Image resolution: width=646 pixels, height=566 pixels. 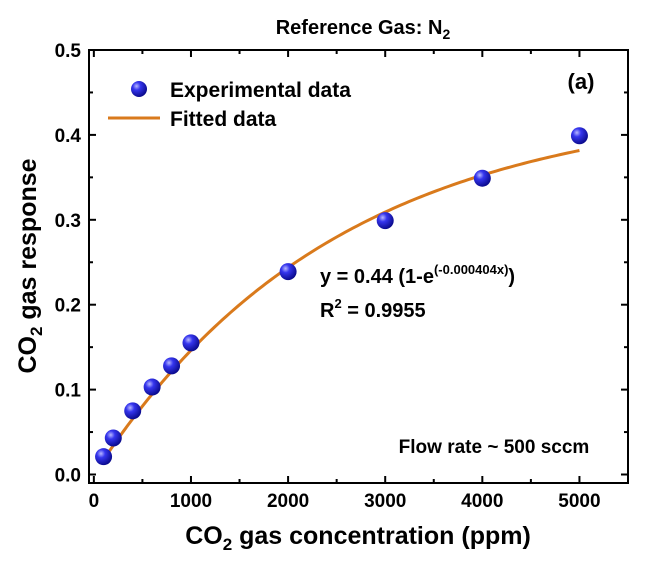 What do you see at coordinates (260, 90) in the screenshot?
I see `legend-label-experimental: Experimental data` at bounding box center [260, 90].